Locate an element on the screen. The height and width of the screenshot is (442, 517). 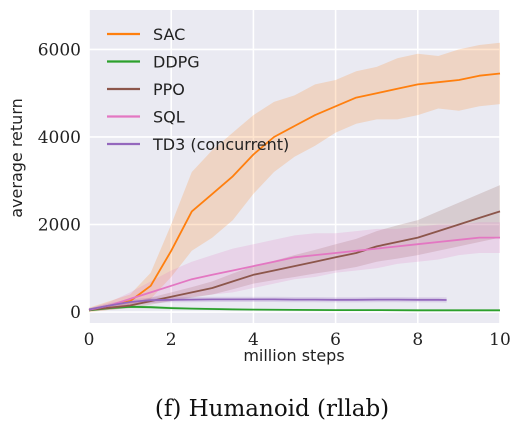
x-tick-label: 2 is located at coordinates (171, 340).